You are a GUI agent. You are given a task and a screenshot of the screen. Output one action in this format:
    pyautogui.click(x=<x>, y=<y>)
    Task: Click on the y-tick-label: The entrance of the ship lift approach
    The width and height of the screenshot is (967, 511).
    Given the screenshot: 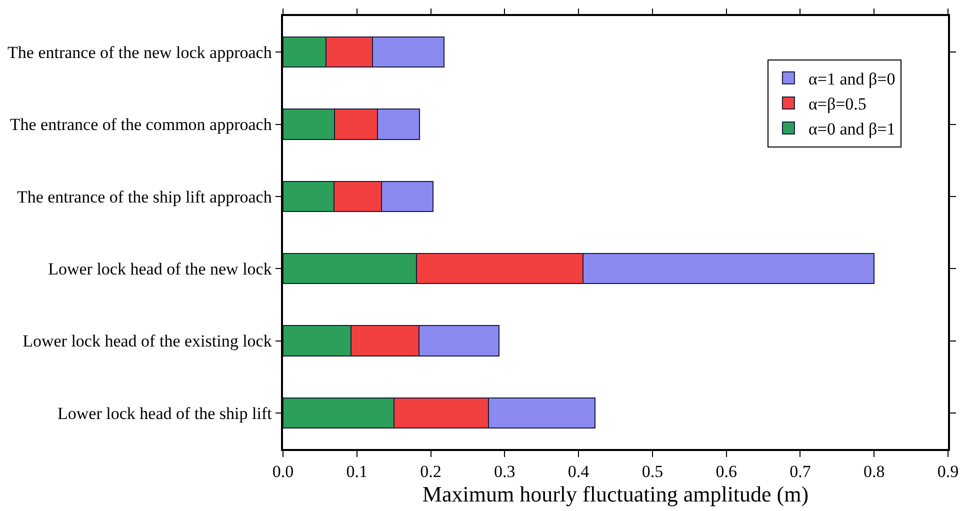 What is the action you would take?
    pyautogui.click(x=144, y=196)
    